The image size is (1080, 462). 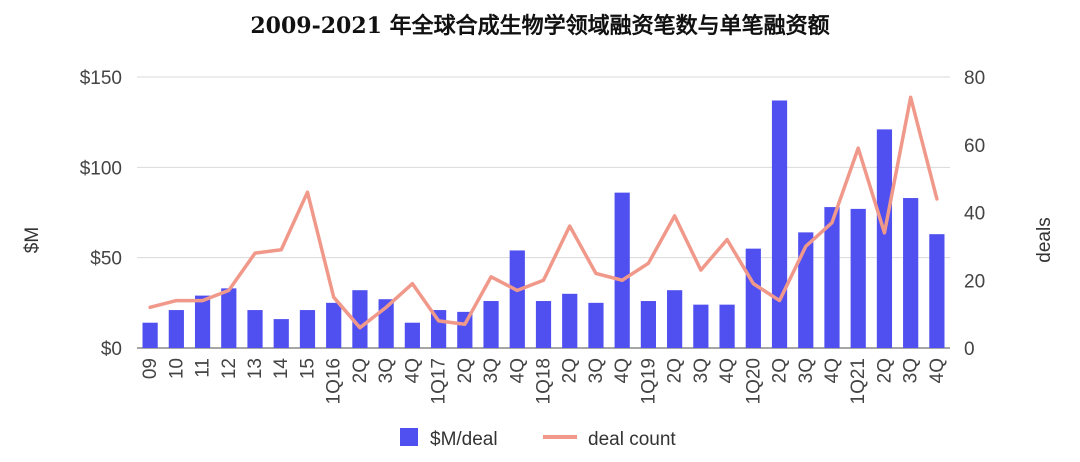 What do you see at coordinates (858, 381) in the screenshot?
I see `x-tick-label: 1Q21` at bounding box center [858, 381].